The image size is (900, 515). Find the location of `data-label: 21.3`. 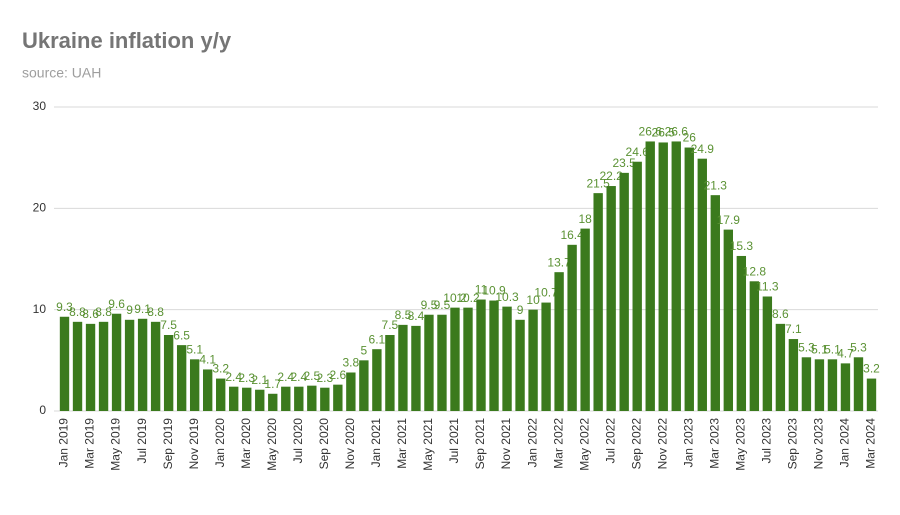

data-label: 21.3 is located at coordinates (716, 185).